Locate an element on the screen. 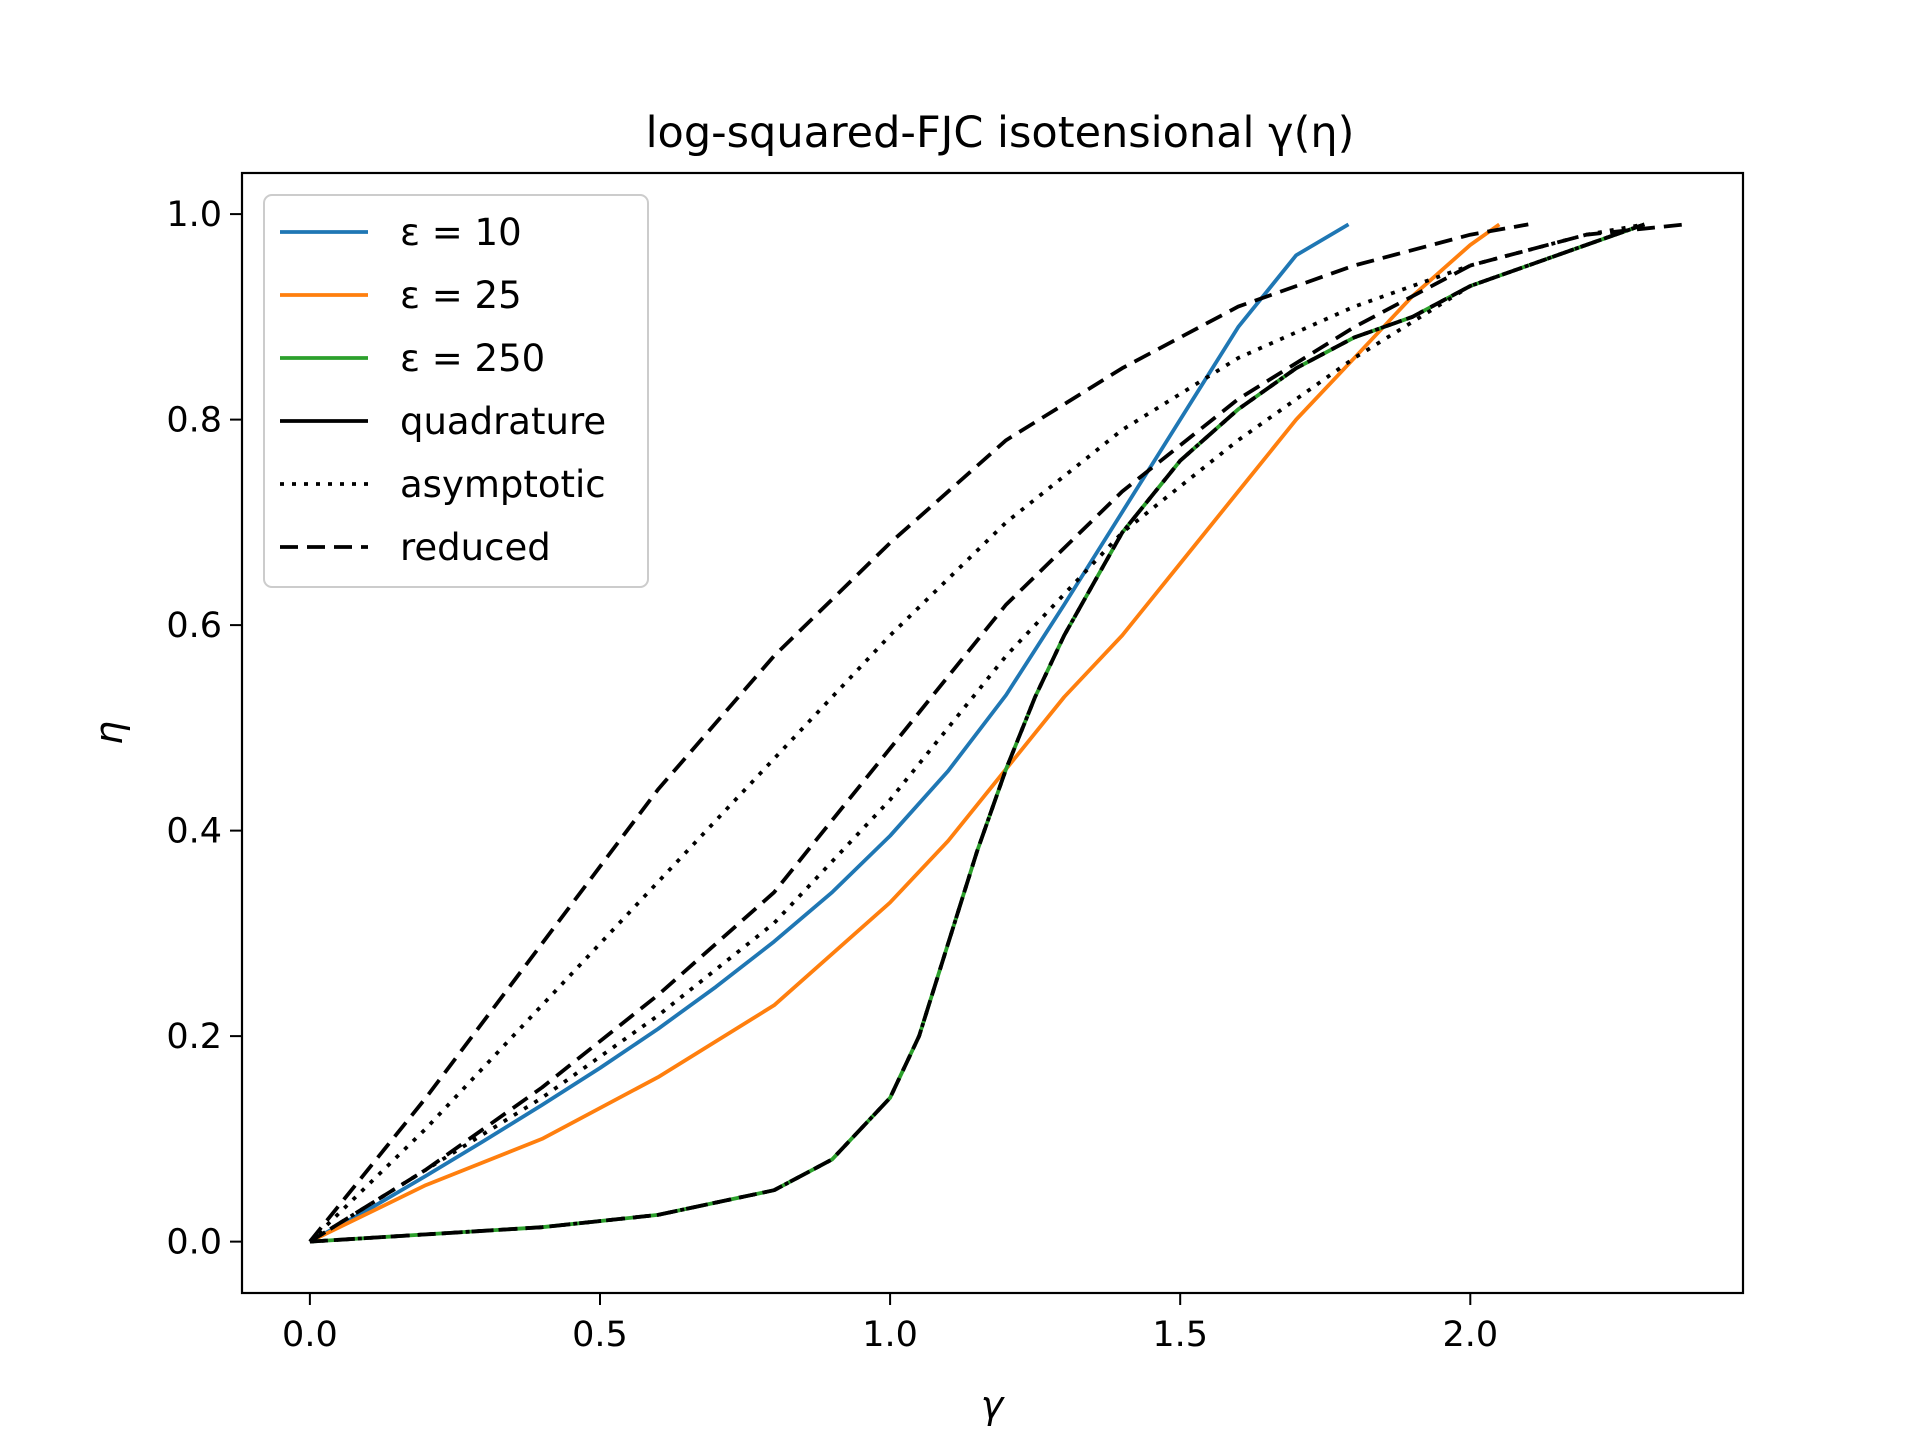  y-tick-label: 1.0 is located at coordinates (194, 215).